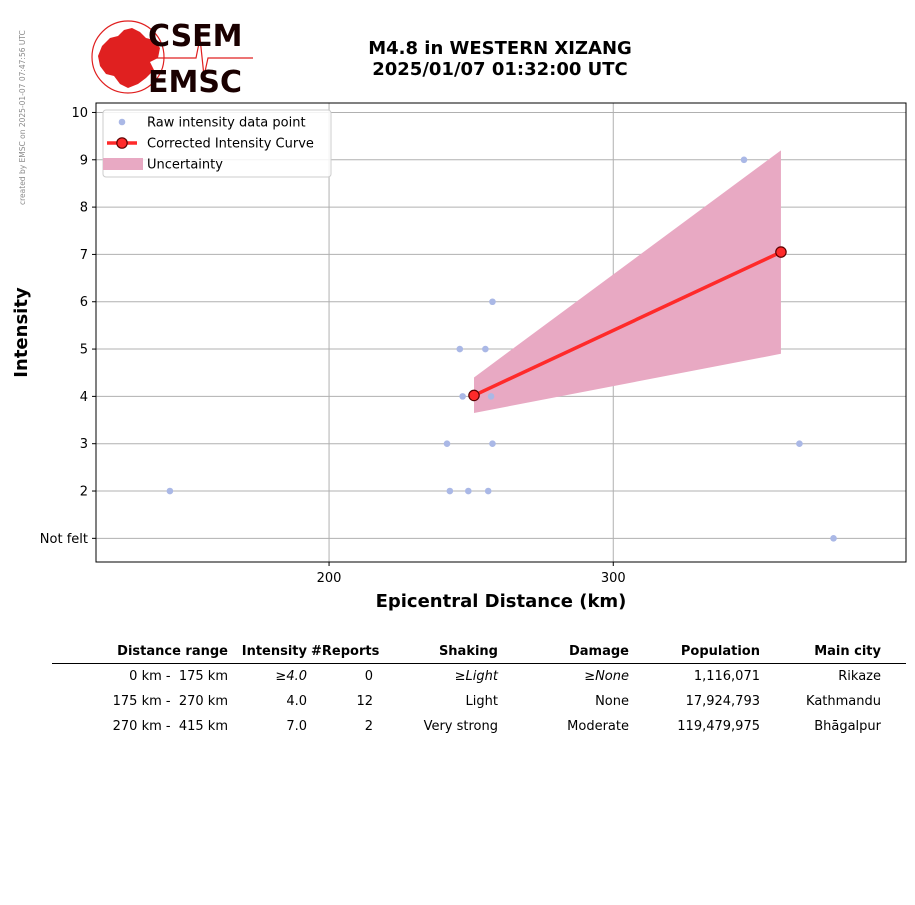 The width and height of the screenshot is (915, 905). I want to click on x-tick-label: 300, so click(613, 578).